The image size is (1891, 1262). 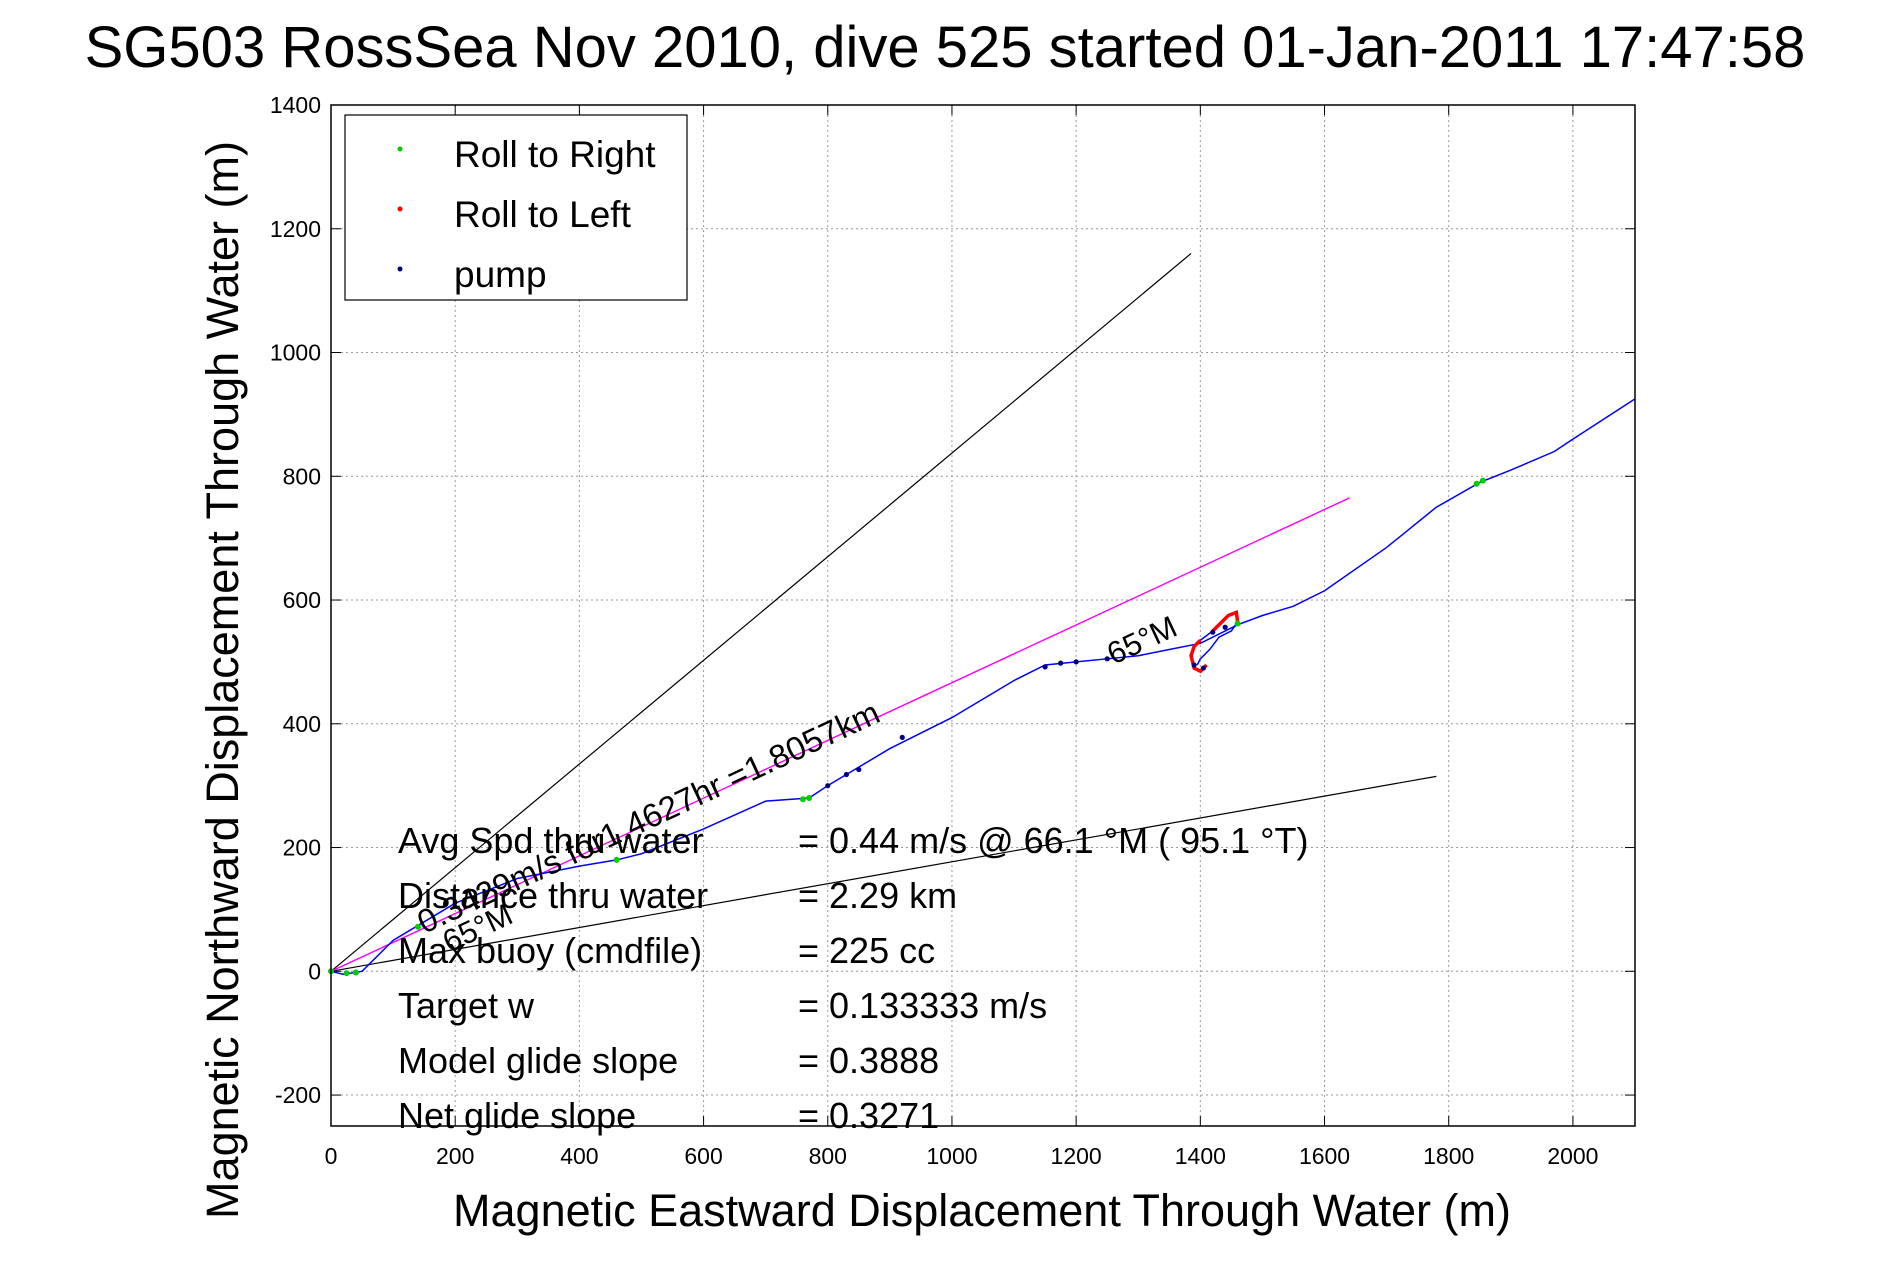 I want to click on y-tick-label: 1200, so click(x=295, y=229).